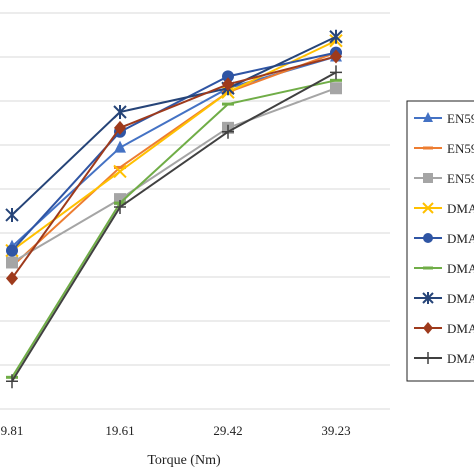 The height and width of the screenshot is (474, 474). What do you see at coordinates (444, 208) in the screenshot?
I see `legend-item-4: DMA` at bounding box center [444, 208].